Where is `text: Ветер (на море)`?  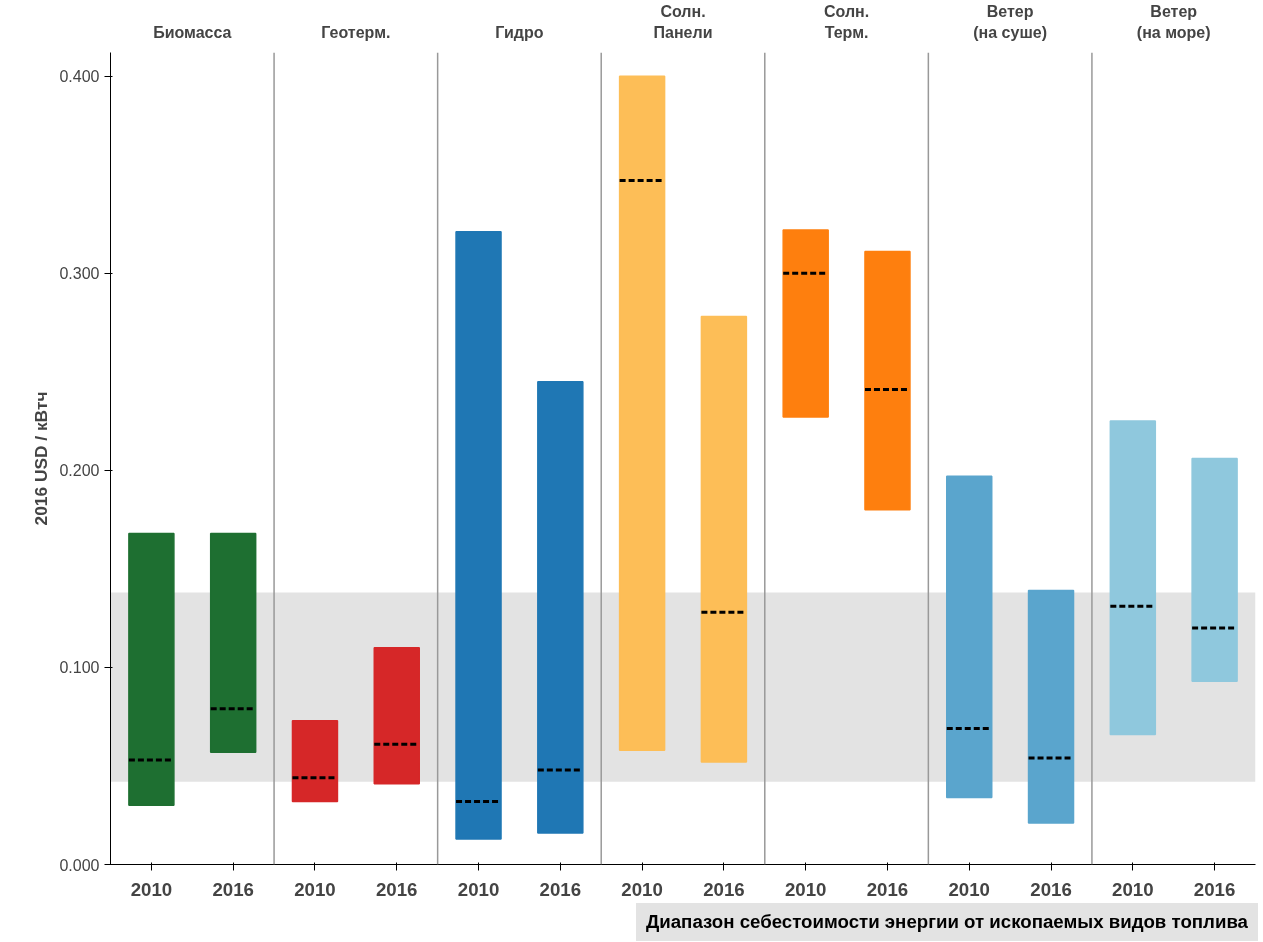
text: Ветер (на море) is located at coordinates (1173, 22).